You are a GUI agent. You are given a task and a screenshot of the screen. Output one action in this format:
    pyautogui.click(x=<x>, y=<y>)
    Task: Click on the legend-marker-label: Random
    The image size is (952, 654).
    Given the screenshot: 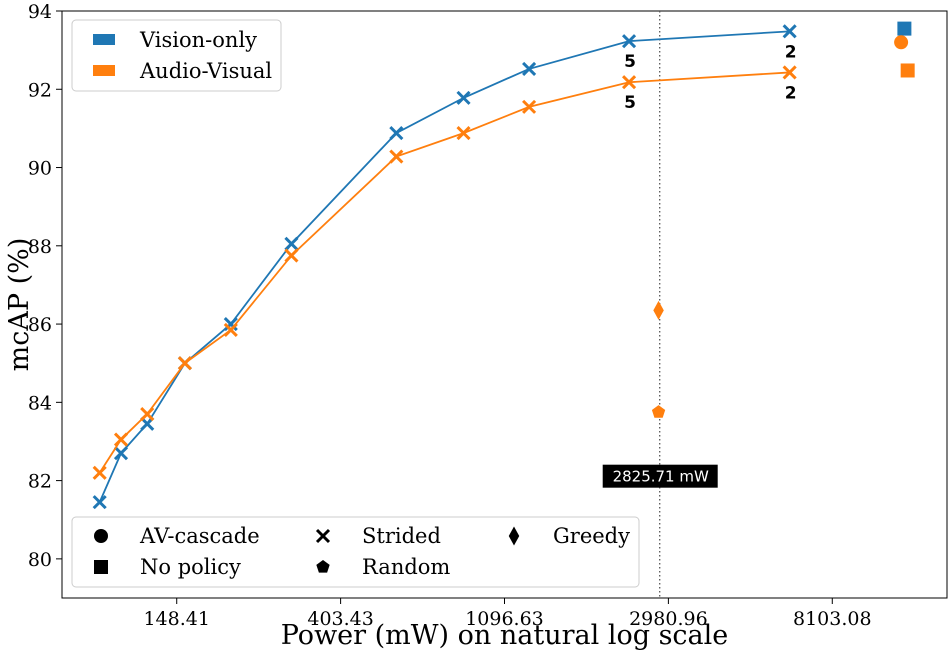 What is the action you would take?
    pyautogui.click(x=406, y=567)
    